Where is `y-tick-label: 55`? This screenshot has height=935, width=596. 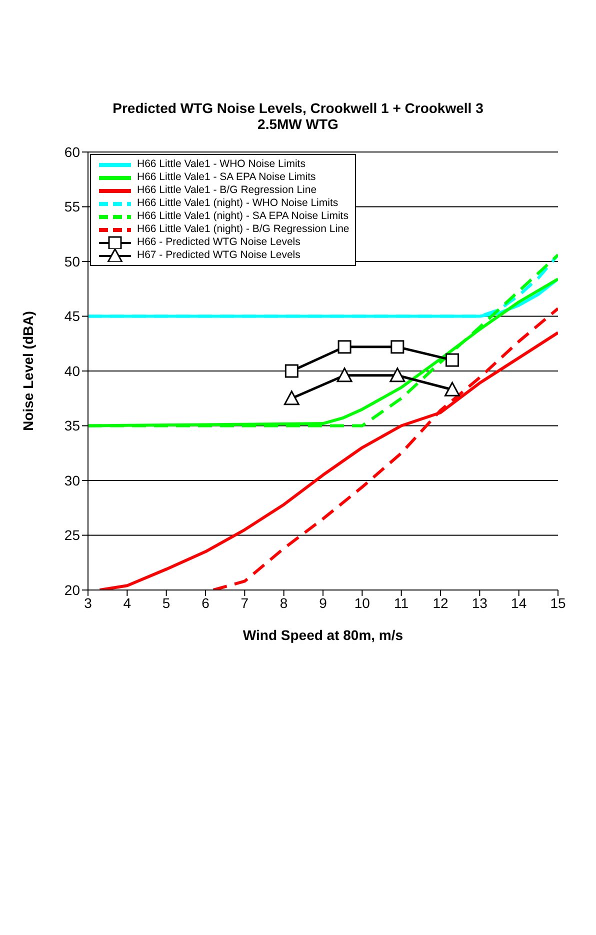 y-tick-label: 55 is located at coordinates (72, 206).